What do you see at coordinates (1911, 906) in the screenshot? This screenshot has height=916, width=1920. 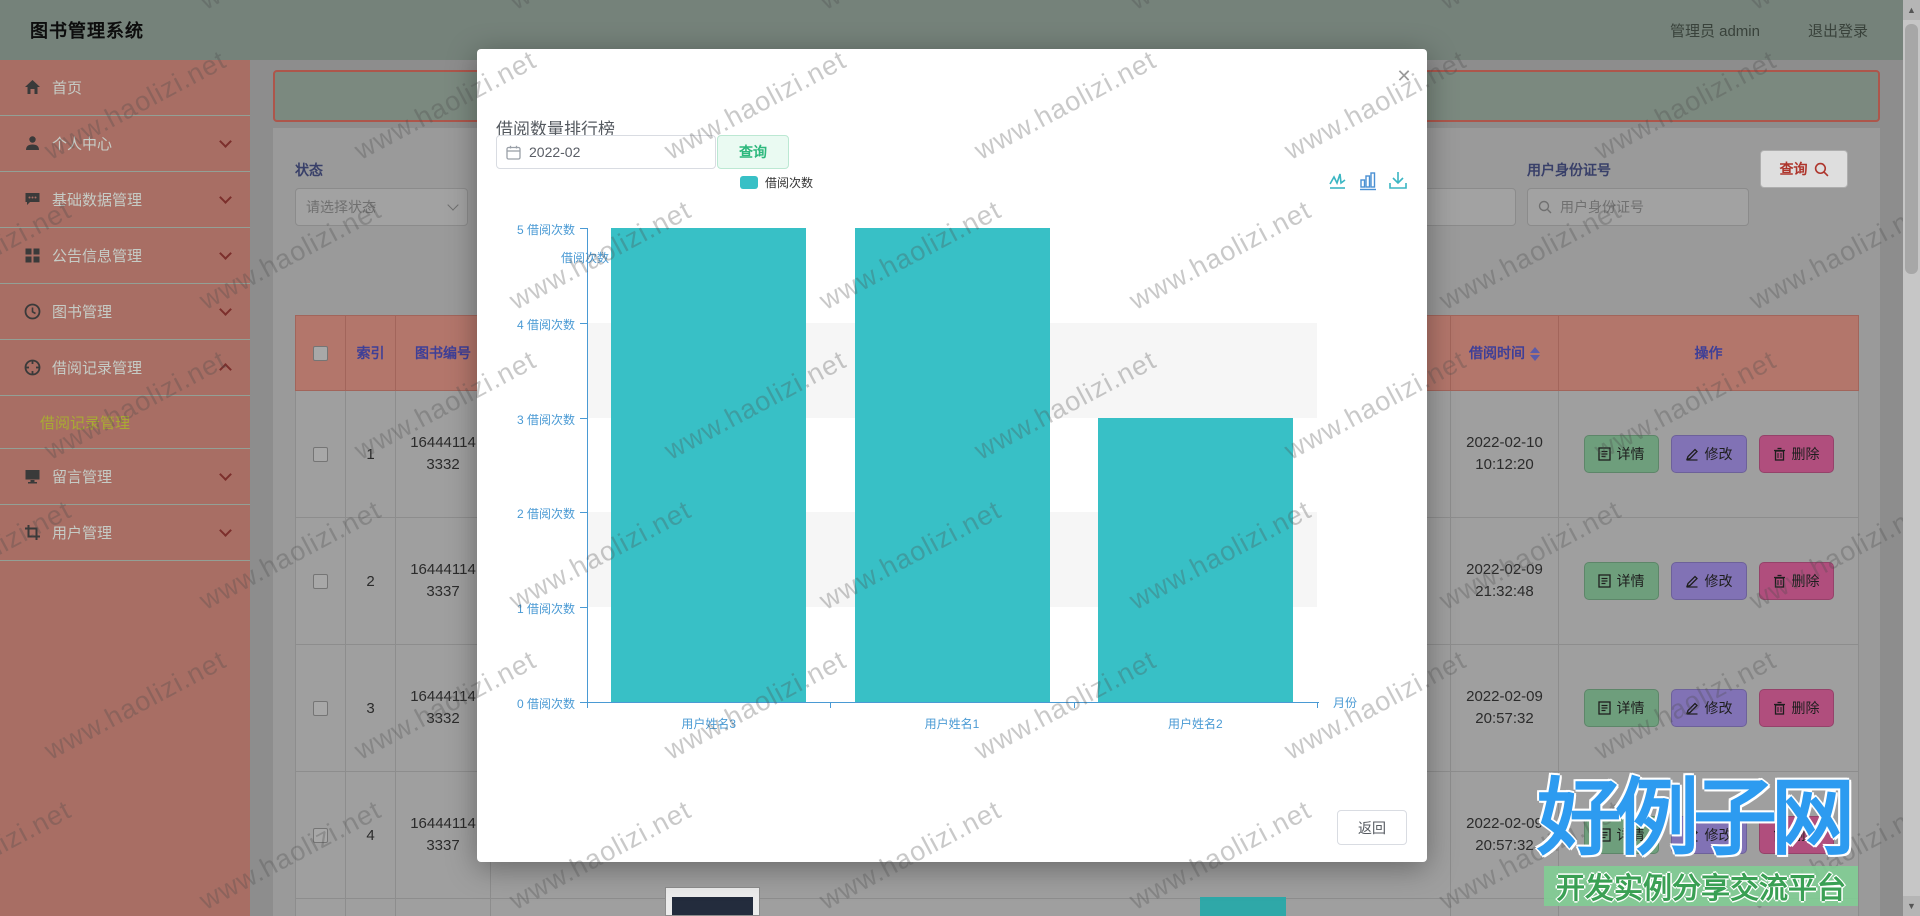 I see `scroll-down-button: ▼` at bounding box center [1911, 906].